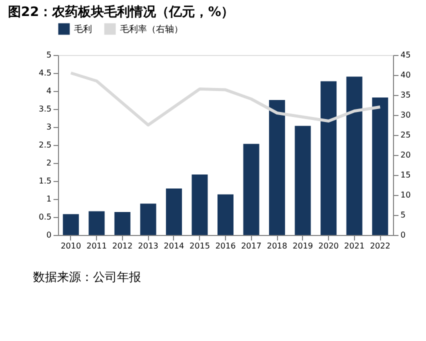  Describe the element at coordinates (405, 95) in the screenshot. I see `y2-tick-label: 35` at that location.